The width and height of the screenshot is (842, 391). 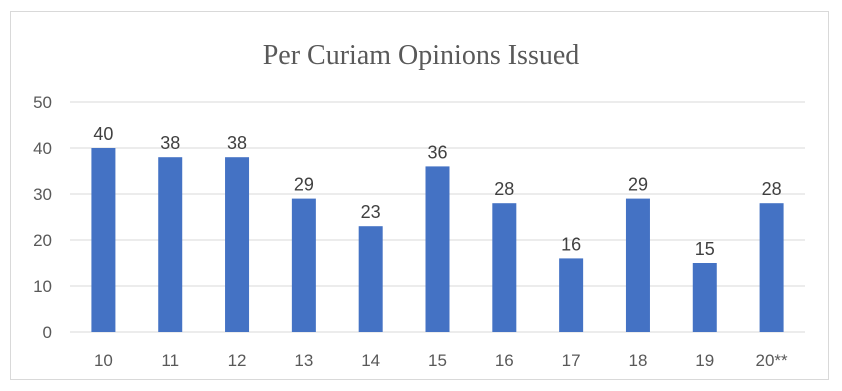 What do you see at coordinates (47, 332) in the screenshot?
I see `y-tick-label: 0` at bounding box center [47, 332].